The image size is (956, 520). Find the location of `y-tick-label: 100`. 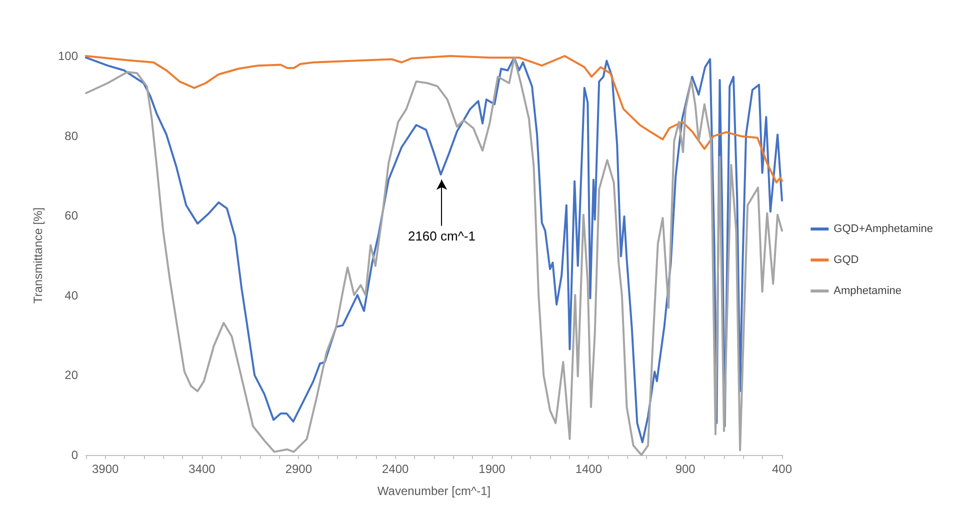

y-tick-label: 100 is located at coordinates (68, 56).